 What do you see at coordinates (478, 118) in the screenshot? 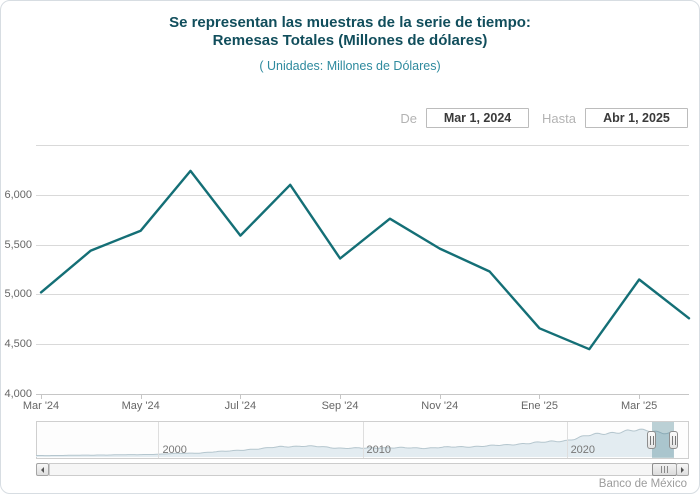
I see `date-from-input` at bounding box center [478, 118].